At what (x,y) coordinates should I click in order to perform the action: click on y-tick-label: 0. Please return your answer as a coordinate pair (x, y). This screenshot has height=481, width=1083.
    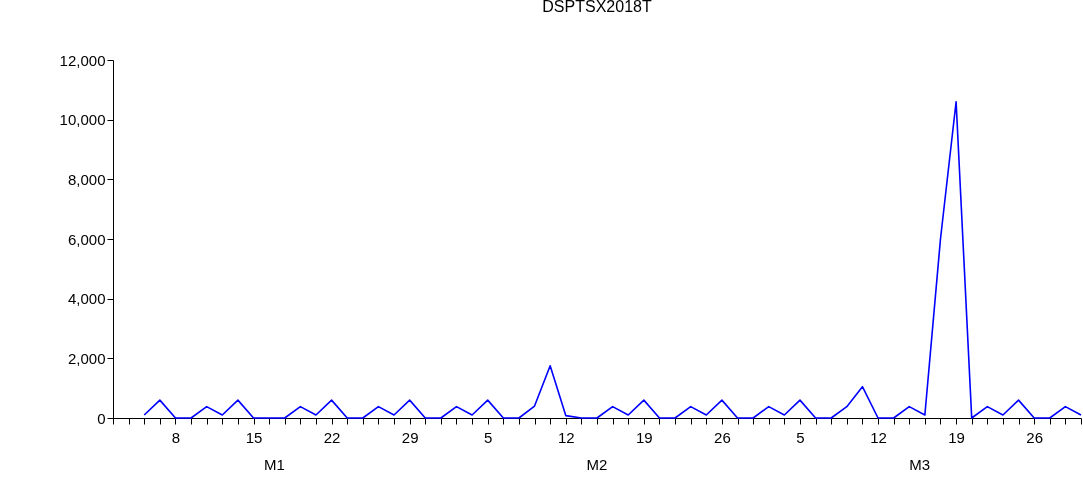
    Looking at the image, I should click on (101, 418).